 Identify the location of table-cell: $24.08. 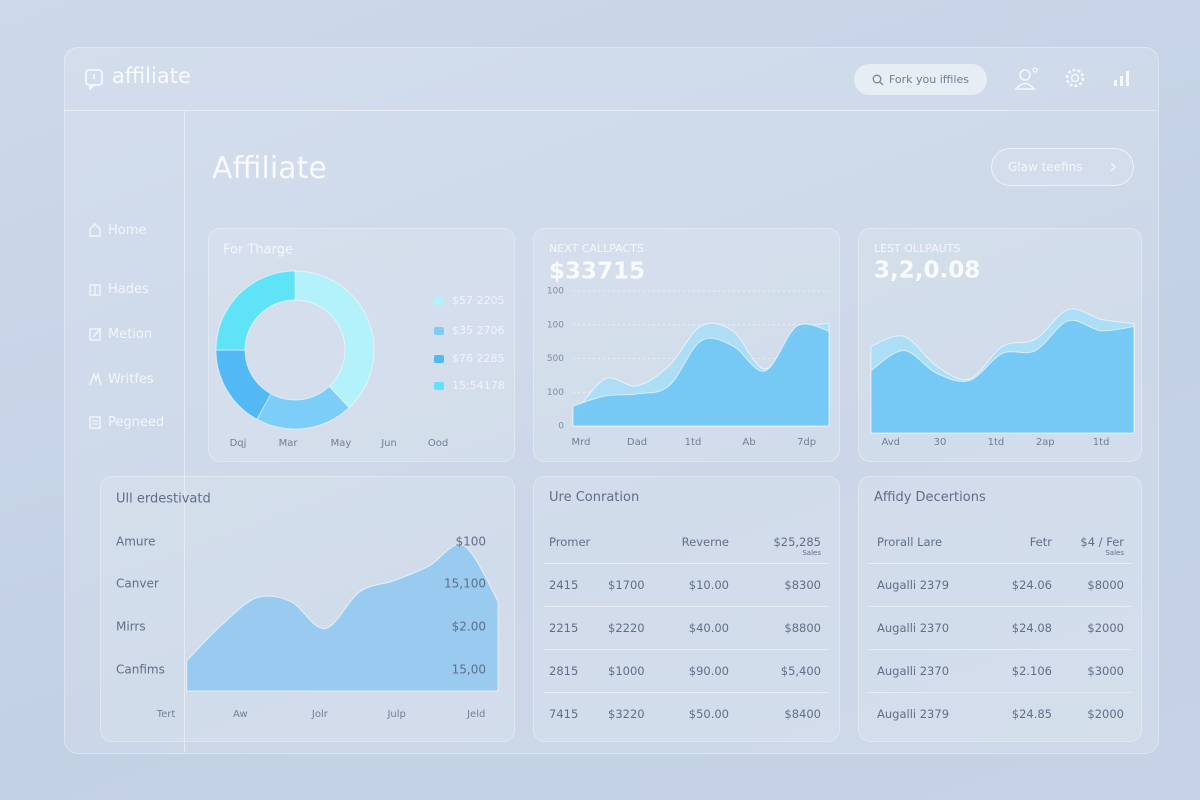
(1031, 628).